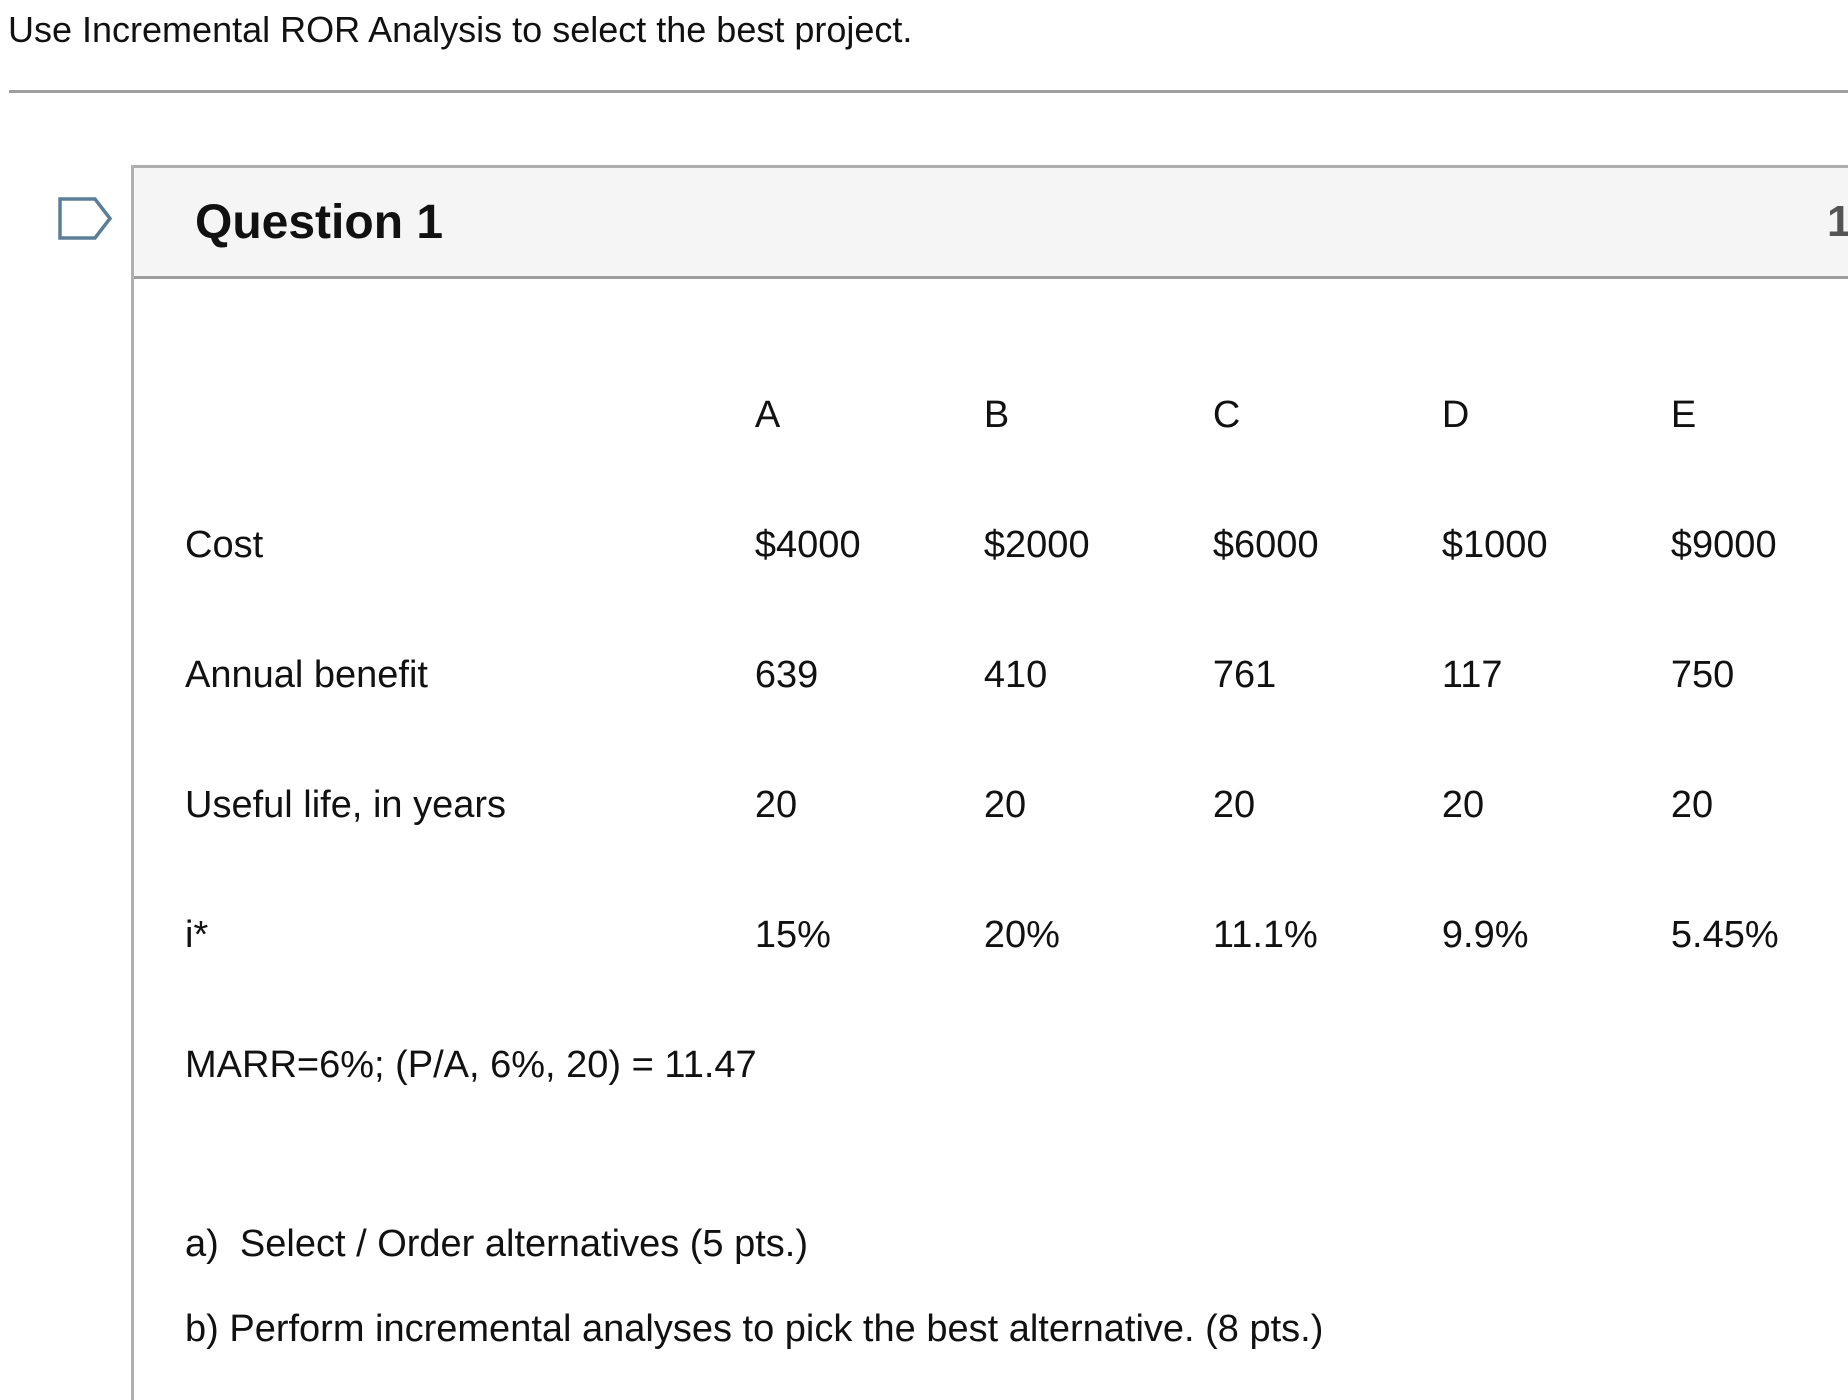 This screenshot has width=1848, height=1400. Describe the element at coordinates (1485, 934) in the screenshot. I see `cell: 9.9%` at that location.